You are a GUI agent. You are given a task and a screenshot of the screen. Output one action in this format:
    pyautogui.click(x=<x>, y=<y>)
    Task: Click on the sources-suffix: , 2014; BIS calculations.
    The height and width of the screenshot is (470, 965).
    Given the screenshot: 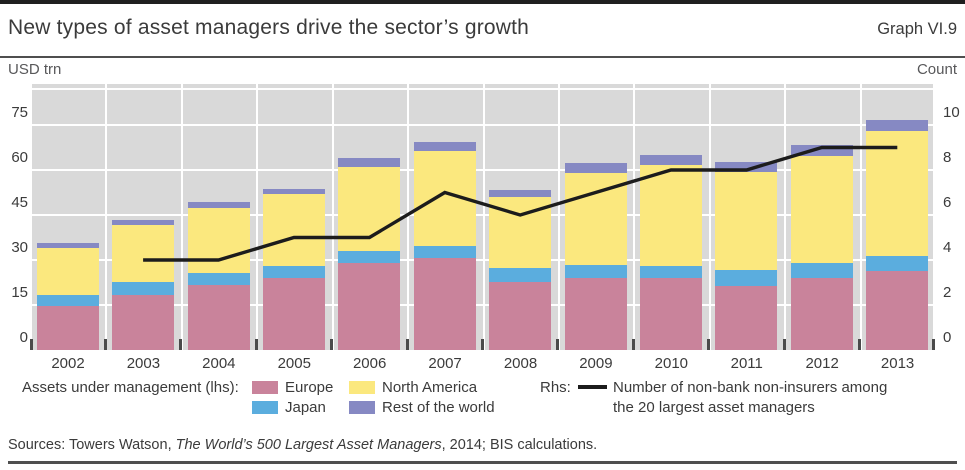 What is the action you would take?
    pyautogui.click(x=519, y=445)
    